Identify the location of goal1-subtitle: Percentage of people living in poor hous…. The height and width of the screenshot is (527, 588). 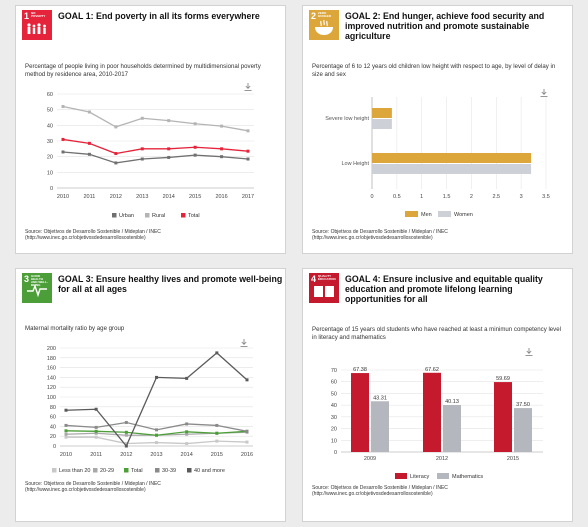
(143, 70).